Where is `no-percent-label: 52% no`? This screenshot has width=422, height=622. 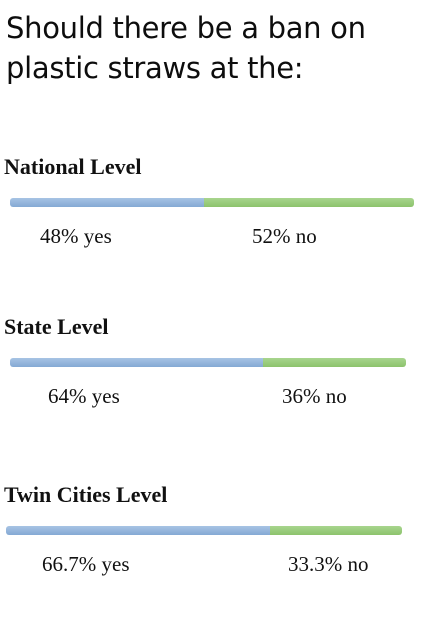 no-percent-label: 52% no is located at coordinates (284, 236).